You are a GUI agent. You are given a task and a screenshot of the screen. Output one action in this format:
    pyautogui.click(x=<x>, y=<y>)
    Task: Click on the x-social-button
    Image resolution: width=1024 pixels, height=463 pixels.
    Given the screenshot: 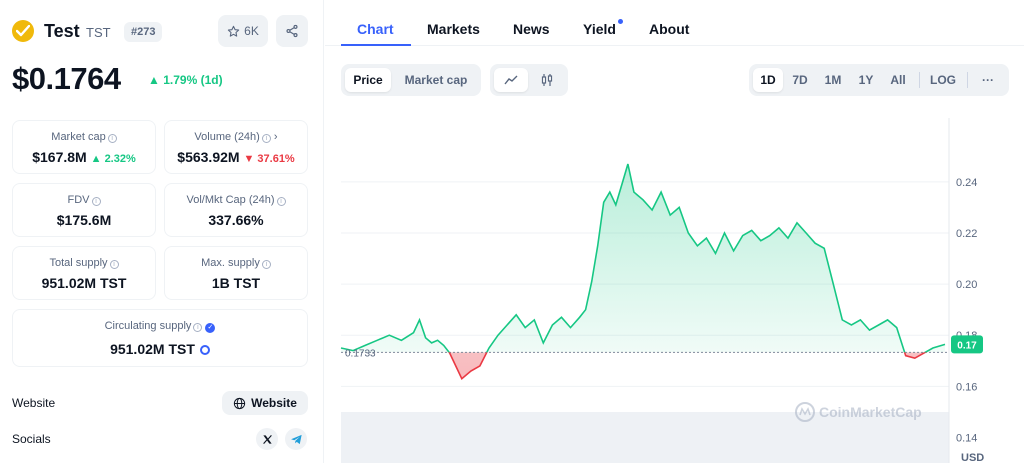 What is the action you would take?
    pyautogui.click(x=267, y=439)
    